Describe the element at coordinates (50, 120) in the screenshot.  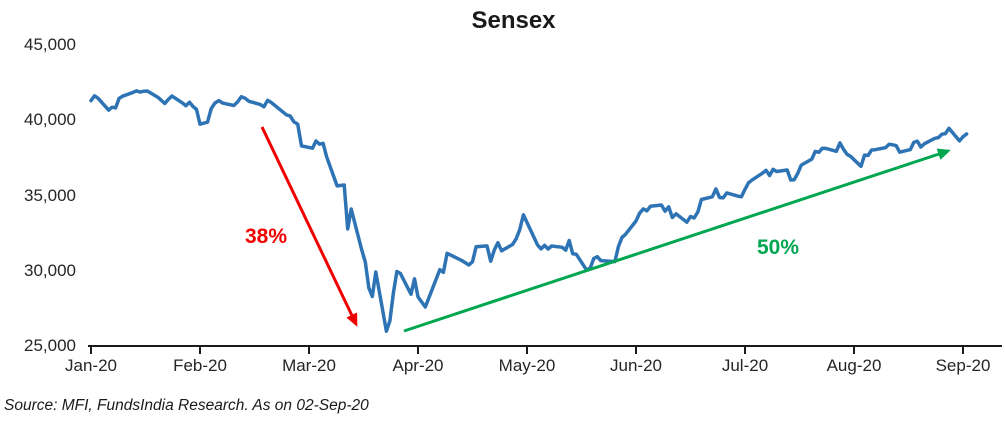
I see `y-tick-label: 40,000` at that location.